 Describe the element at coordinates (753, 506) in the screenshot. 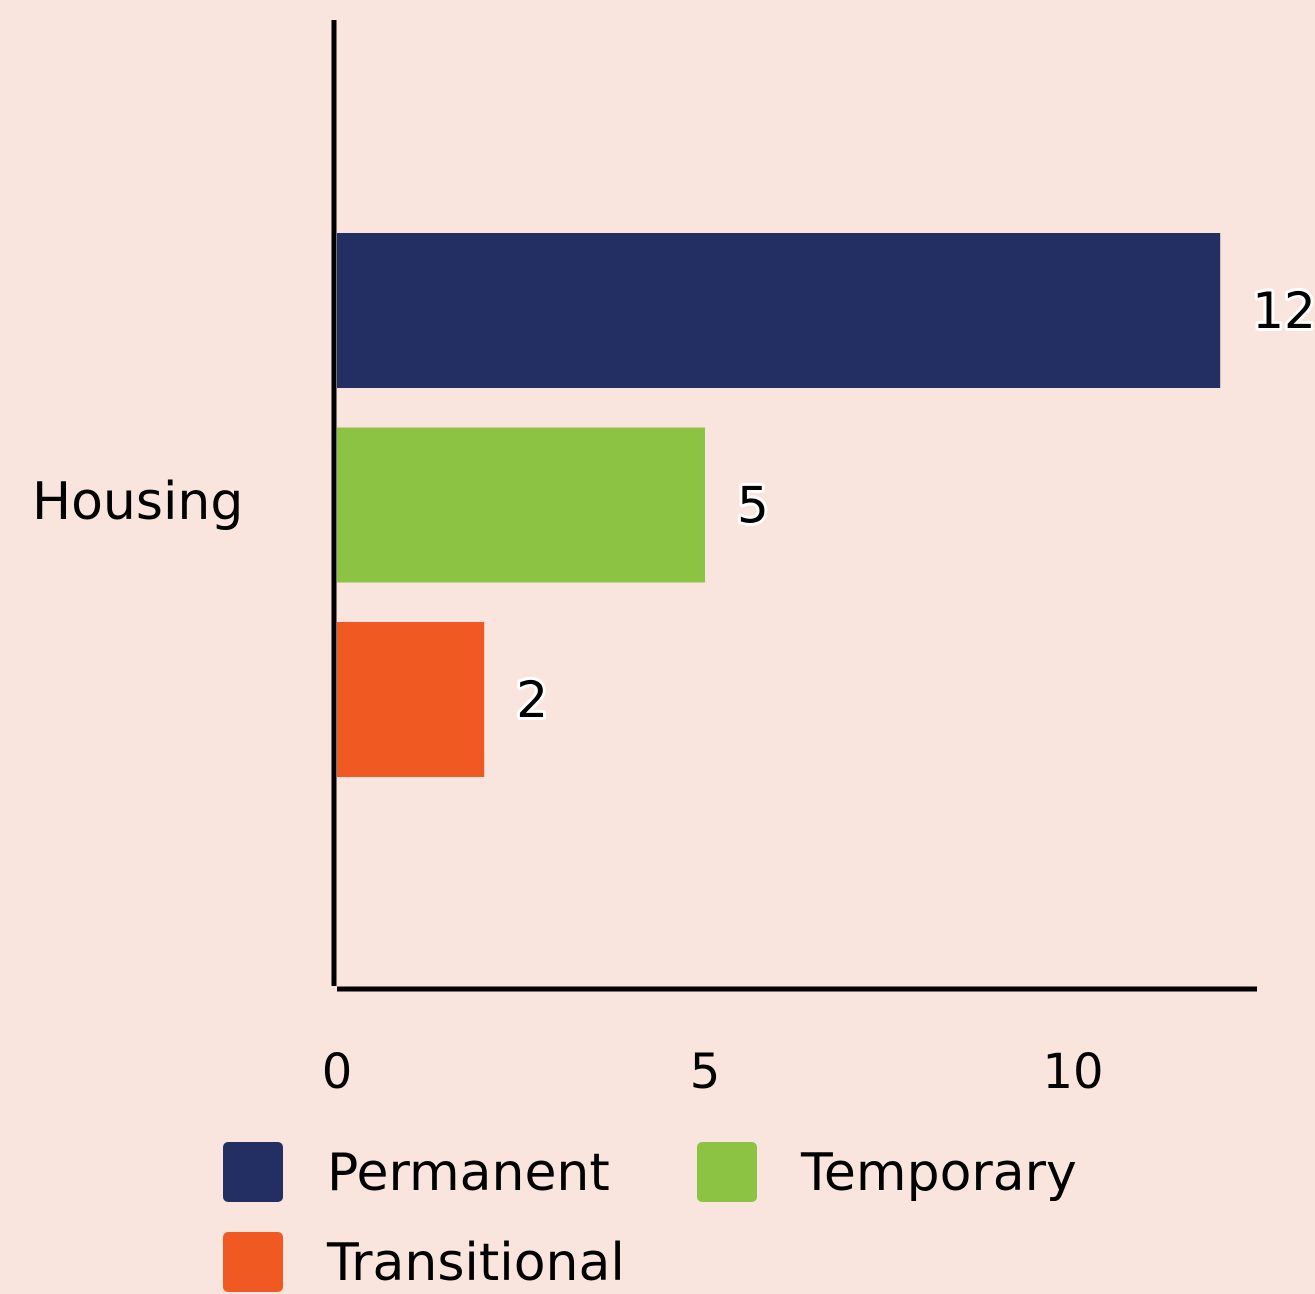

I see `value-label: 5` at that location.